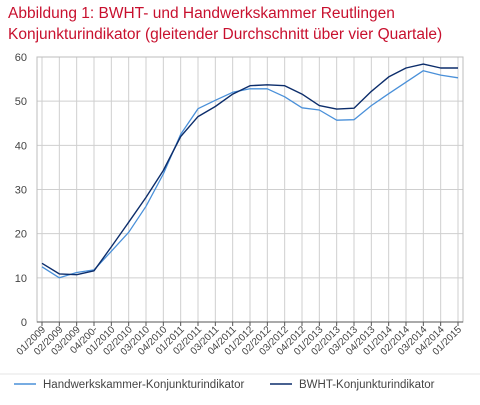 This screenshot has width=480, height=405. I want to click on legend-label: BWHT-Konjunkturindikator, so click(367, 385).